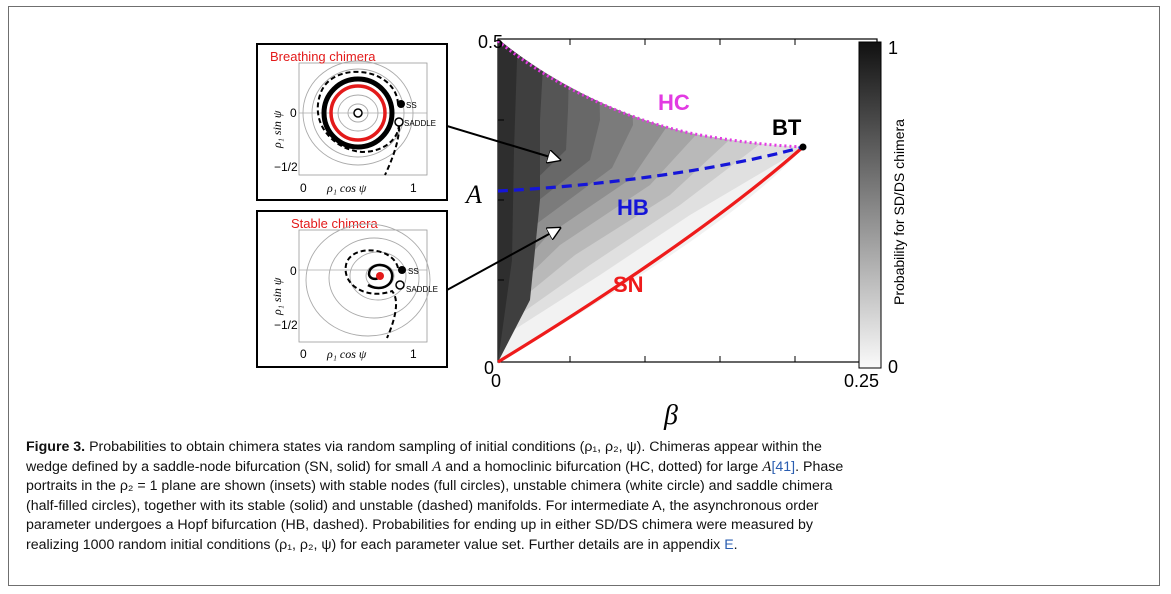  I want to click on hc-curve, so click(650, 94).